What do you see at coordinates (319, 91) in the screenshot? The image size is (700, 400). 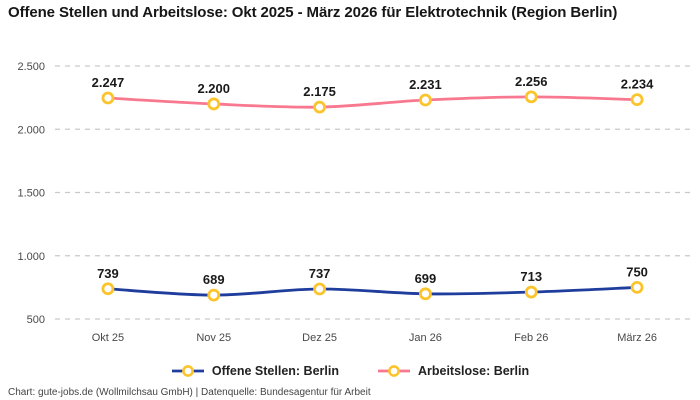 I see `data-point-label: 2.175` at bounding box center [319, 91].